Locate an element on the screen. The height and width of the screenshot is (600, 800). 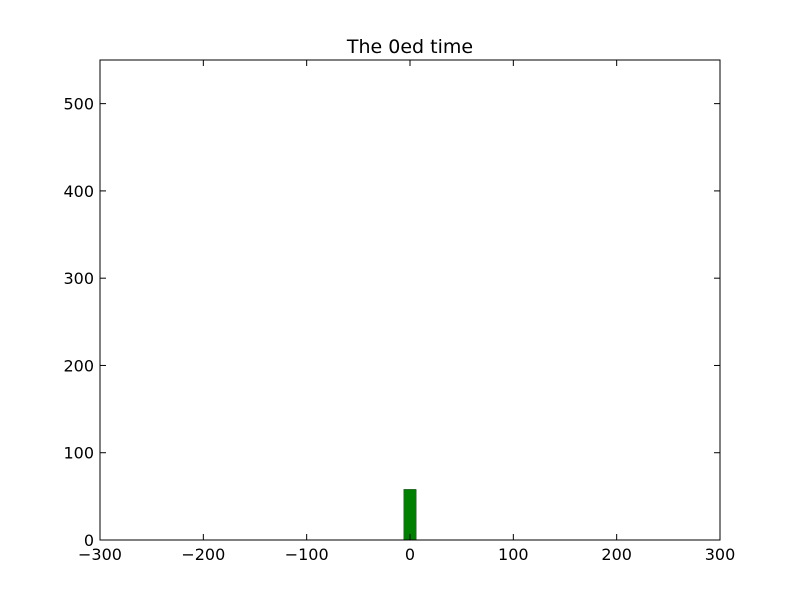
y-tick-label: 300 is located at coordinates (78, 278).